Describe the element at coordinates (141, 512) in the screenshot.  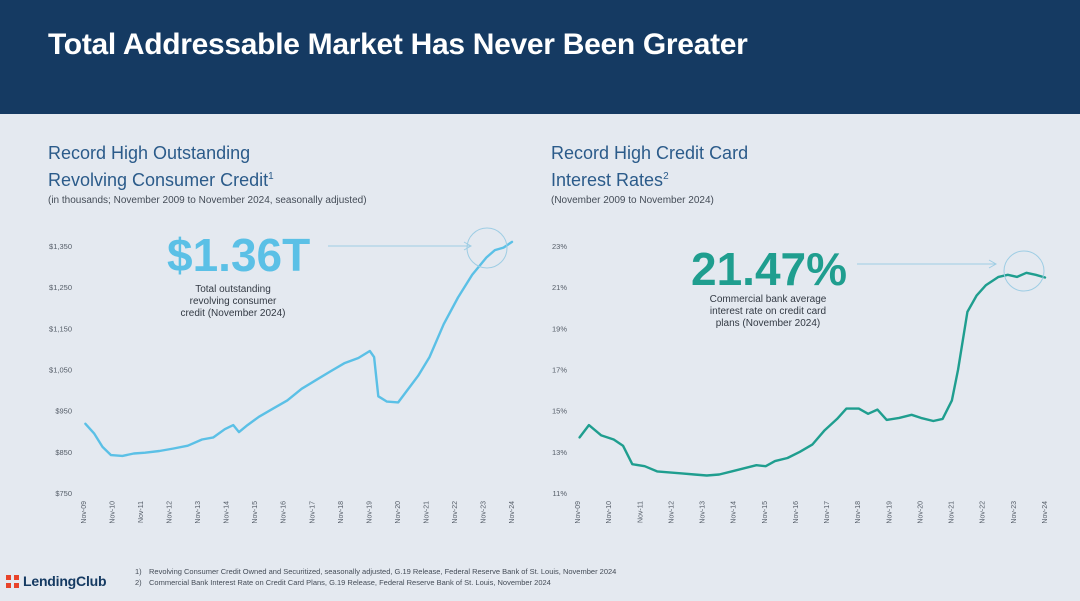
I see `left-x-tick-label: Nov-11` at that location.